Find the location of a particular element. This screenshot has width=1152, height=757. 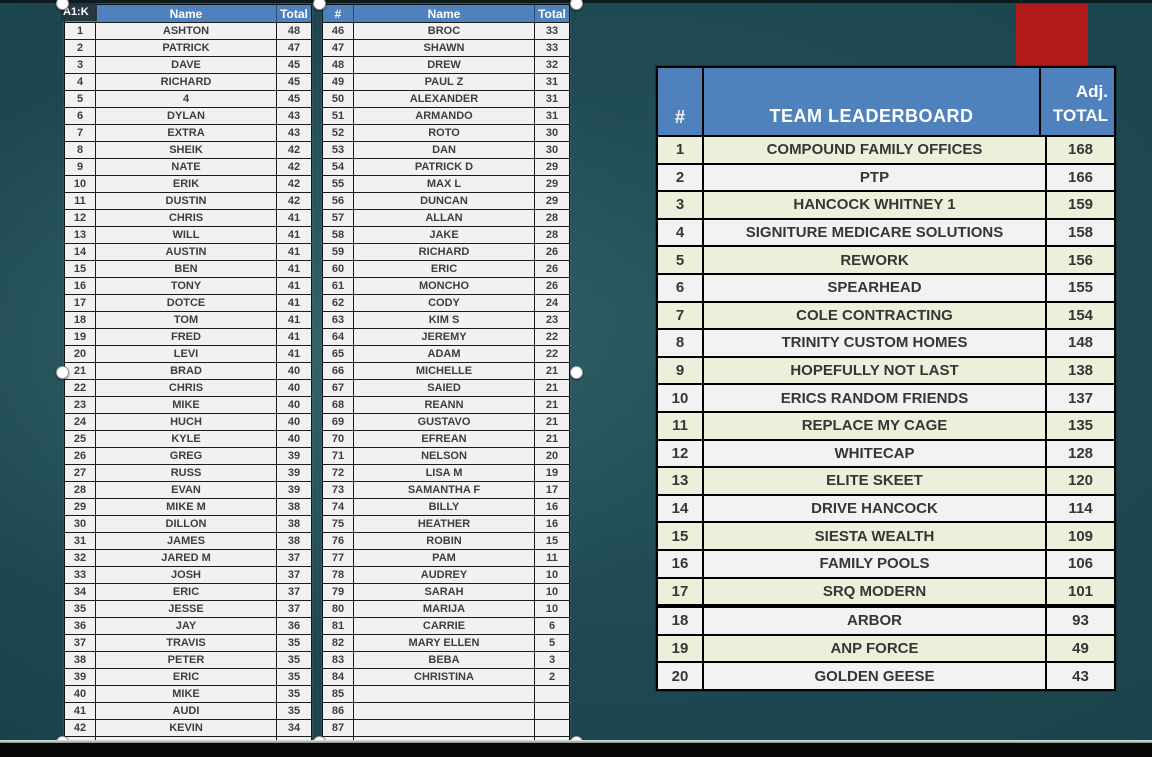

rank-cell: 1 is located at coordinates (80, 31).